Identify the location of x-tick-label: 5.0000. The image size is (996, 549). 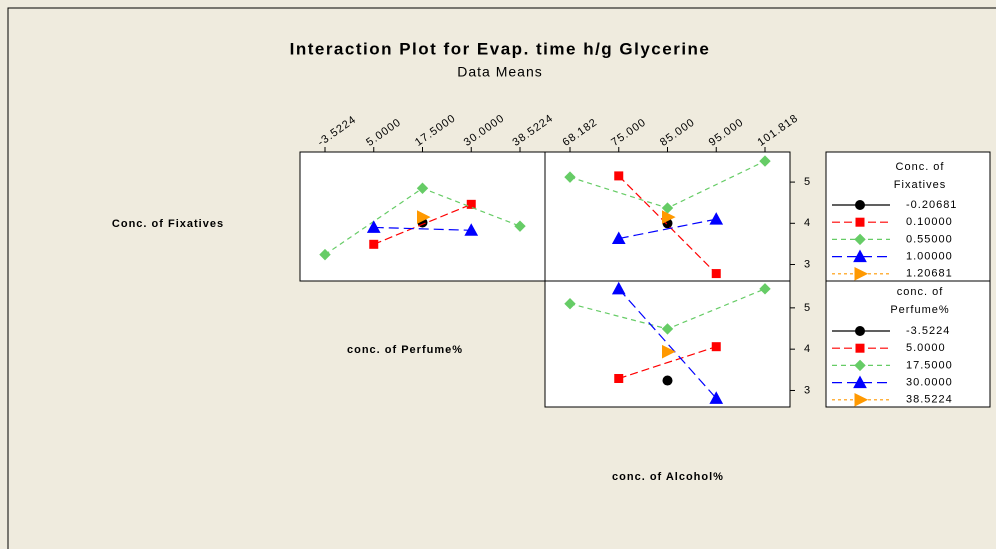
(383, 132).